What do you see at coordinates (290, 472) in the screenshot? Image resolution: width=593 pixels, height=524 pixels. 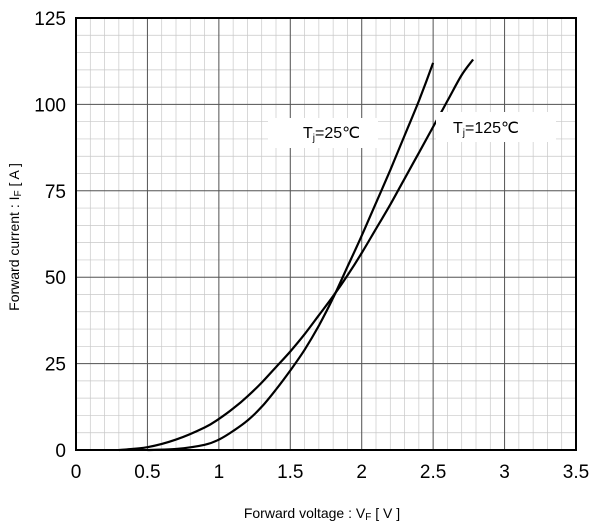 I see `x-tick-label: 1.5` at bounding box center [290, 472].